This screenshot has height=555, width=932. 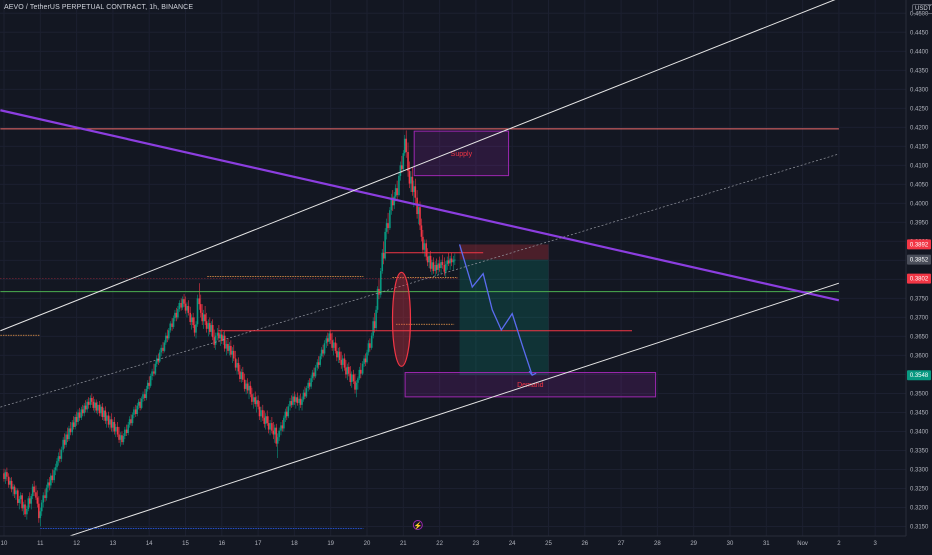 What do you see at coordinates (919, 33) in the screenshot?
I see `y-tick-label: 0.4450` at bounding box center [919, 33].